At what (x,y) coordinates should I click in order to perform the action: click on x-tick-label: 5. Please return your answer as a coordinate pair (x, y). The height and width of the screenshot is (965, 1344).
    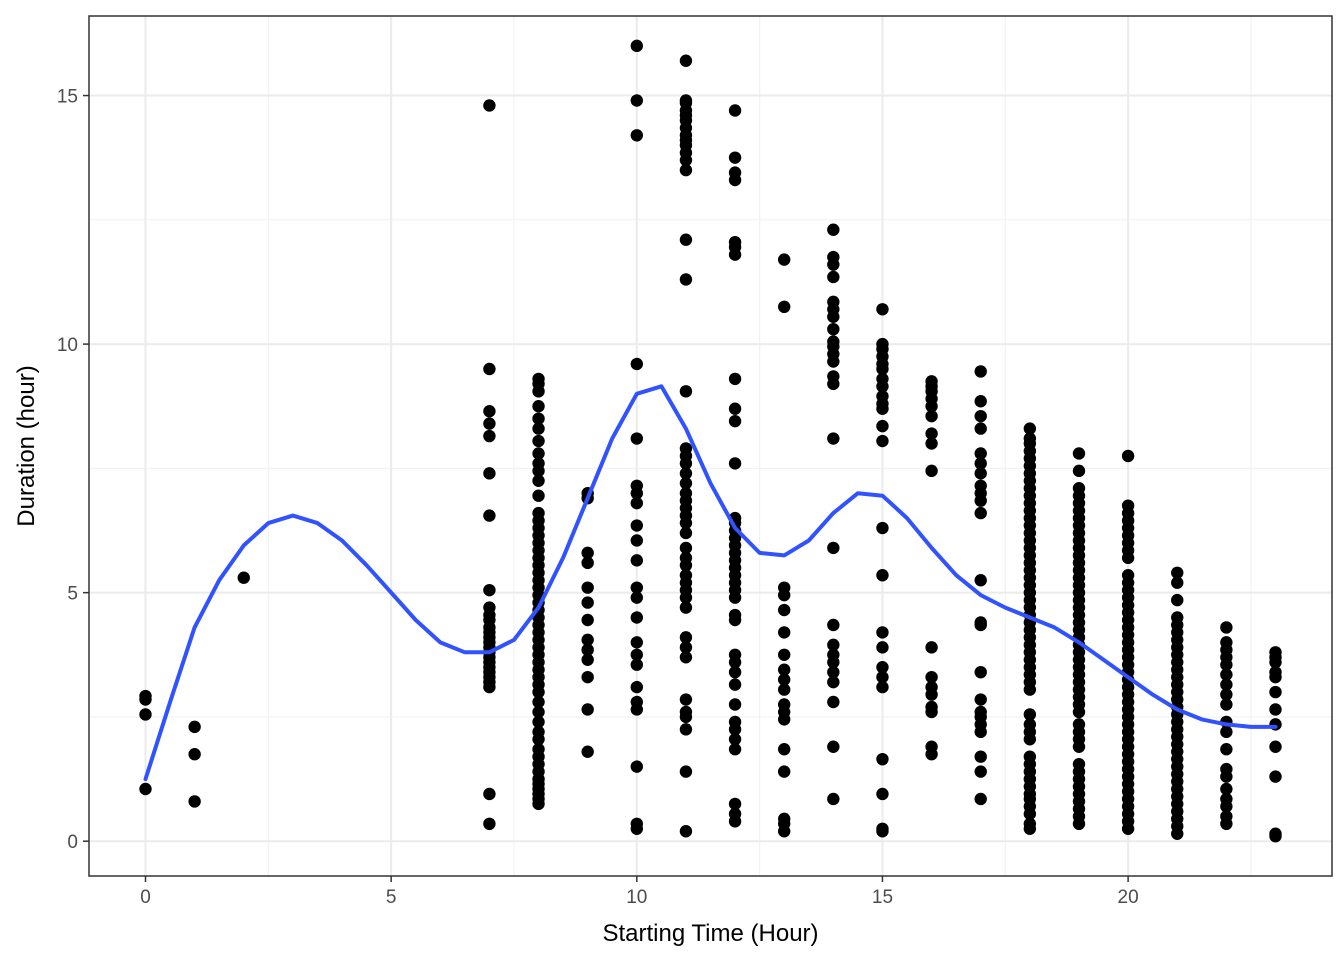
    Looking at the image, I should click on (391, 897).